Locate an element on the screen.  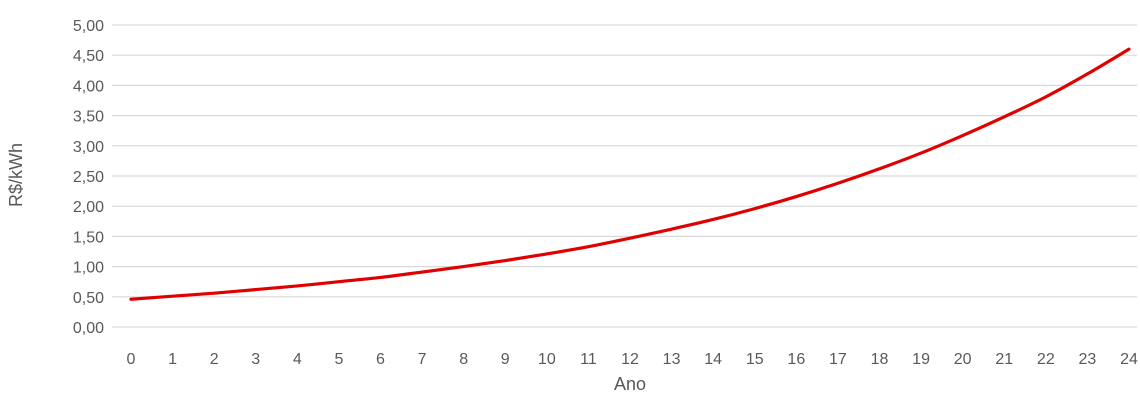
x-tick-label: 17 is located at coordinates (838, 359).